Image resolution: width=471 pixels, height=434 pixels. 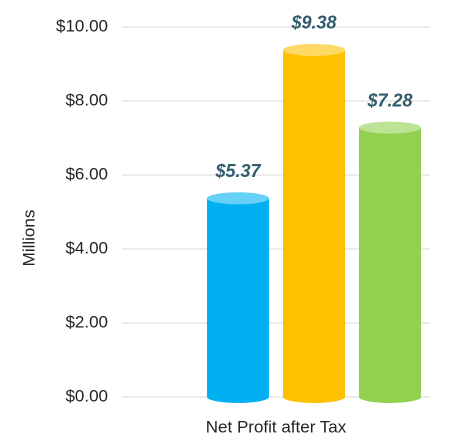 I want to click on y-tick-label: $8.00, so click(x=86, y=99).